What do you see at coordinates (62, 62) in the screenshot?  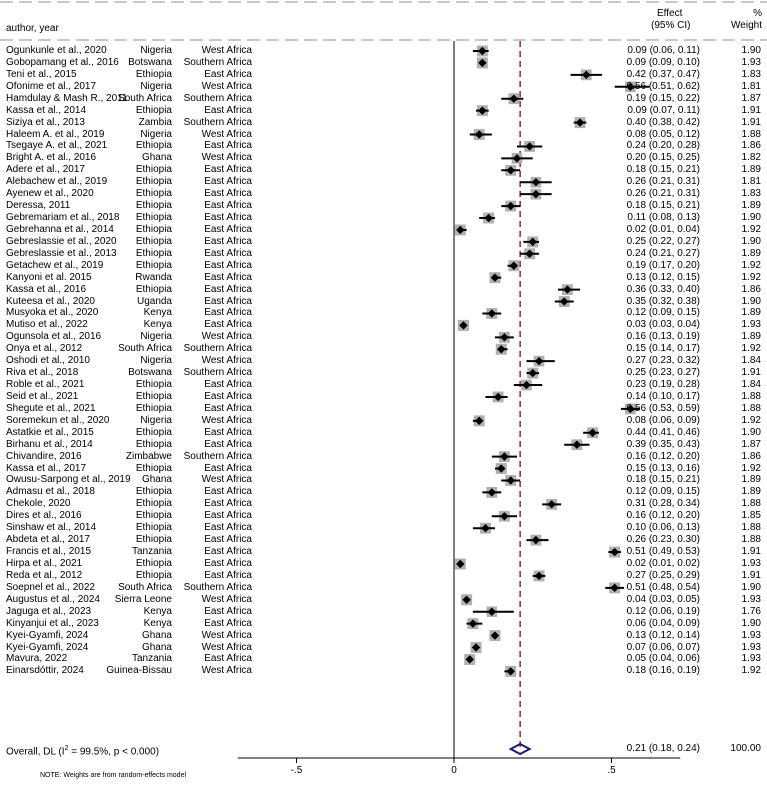 I see `study-author: Gobopamang et al., 2016` at bounding box center [62, 62].